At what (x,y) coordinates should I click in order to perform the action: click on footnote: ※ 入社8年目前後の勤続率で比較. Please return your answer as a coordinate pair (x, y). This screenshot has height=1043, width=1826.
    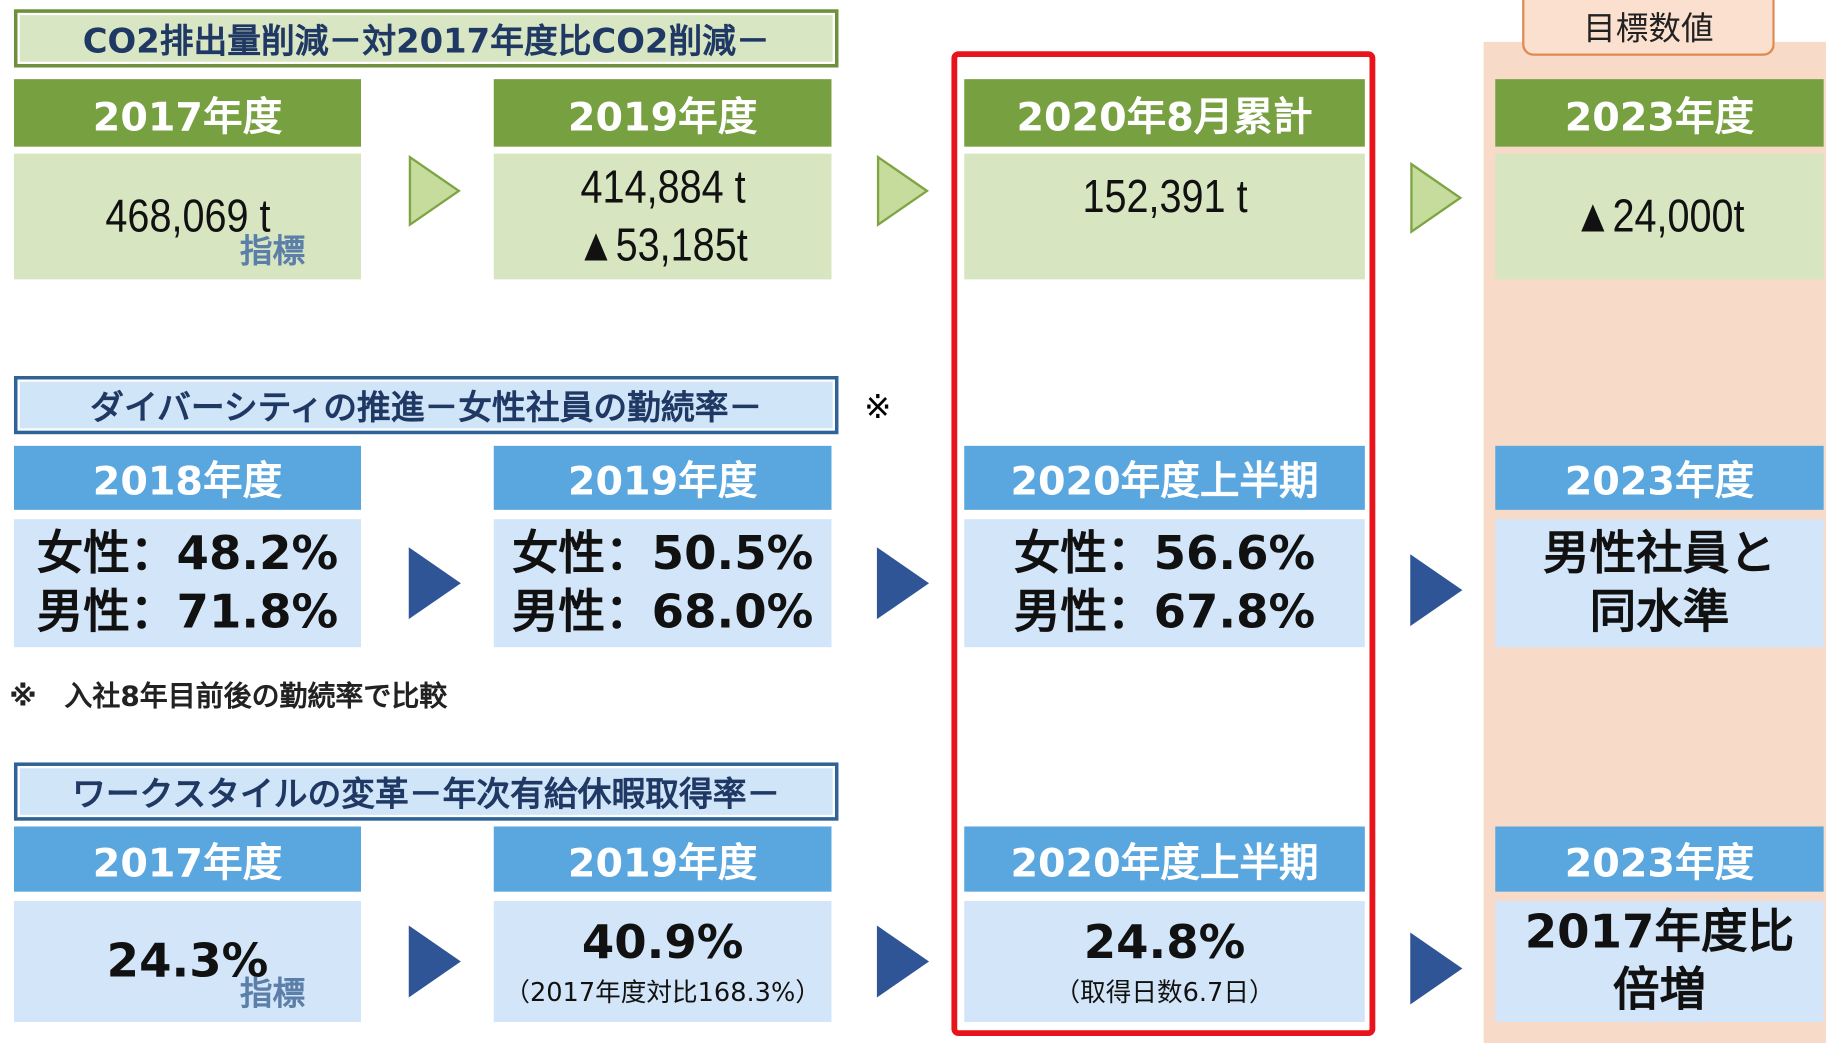
    Looking at the image, I should click on (228, 696).